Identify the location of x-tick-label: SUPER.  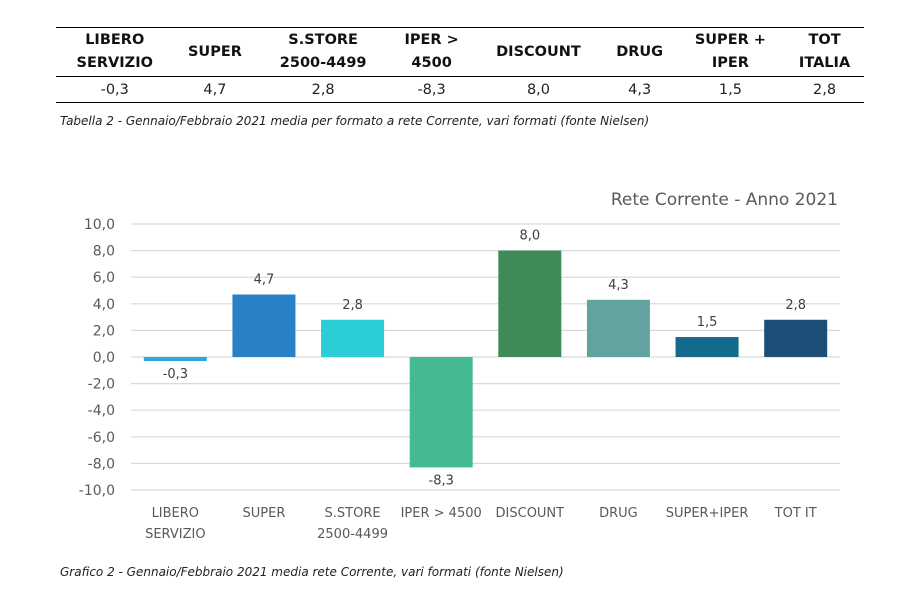
(264, 513).